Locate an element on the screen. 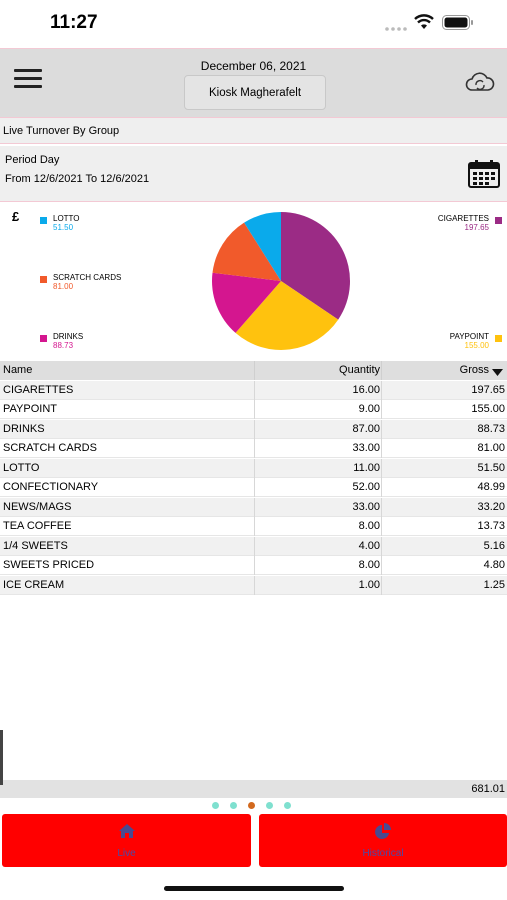 The width and height of the screenshot is (507, 900). legend-paypoint: PAYPOINT 155.00 is located at coordinates (476, 341).